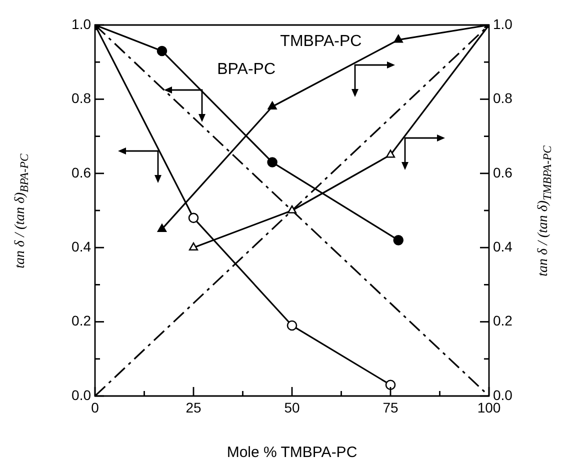 This screenshot has width=567, height=466. I want to click on y2-tick-label: 0.8, so click(503, 98).